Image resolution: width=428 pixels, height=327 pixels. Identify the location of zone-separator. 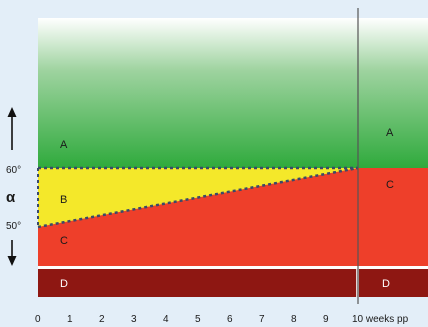
(233, 267).